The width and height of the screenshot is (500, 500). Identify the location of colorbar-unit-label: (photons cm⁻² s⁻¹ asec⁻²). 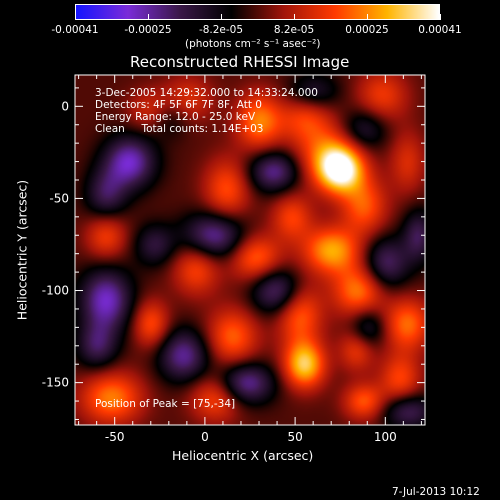
(253, 44).